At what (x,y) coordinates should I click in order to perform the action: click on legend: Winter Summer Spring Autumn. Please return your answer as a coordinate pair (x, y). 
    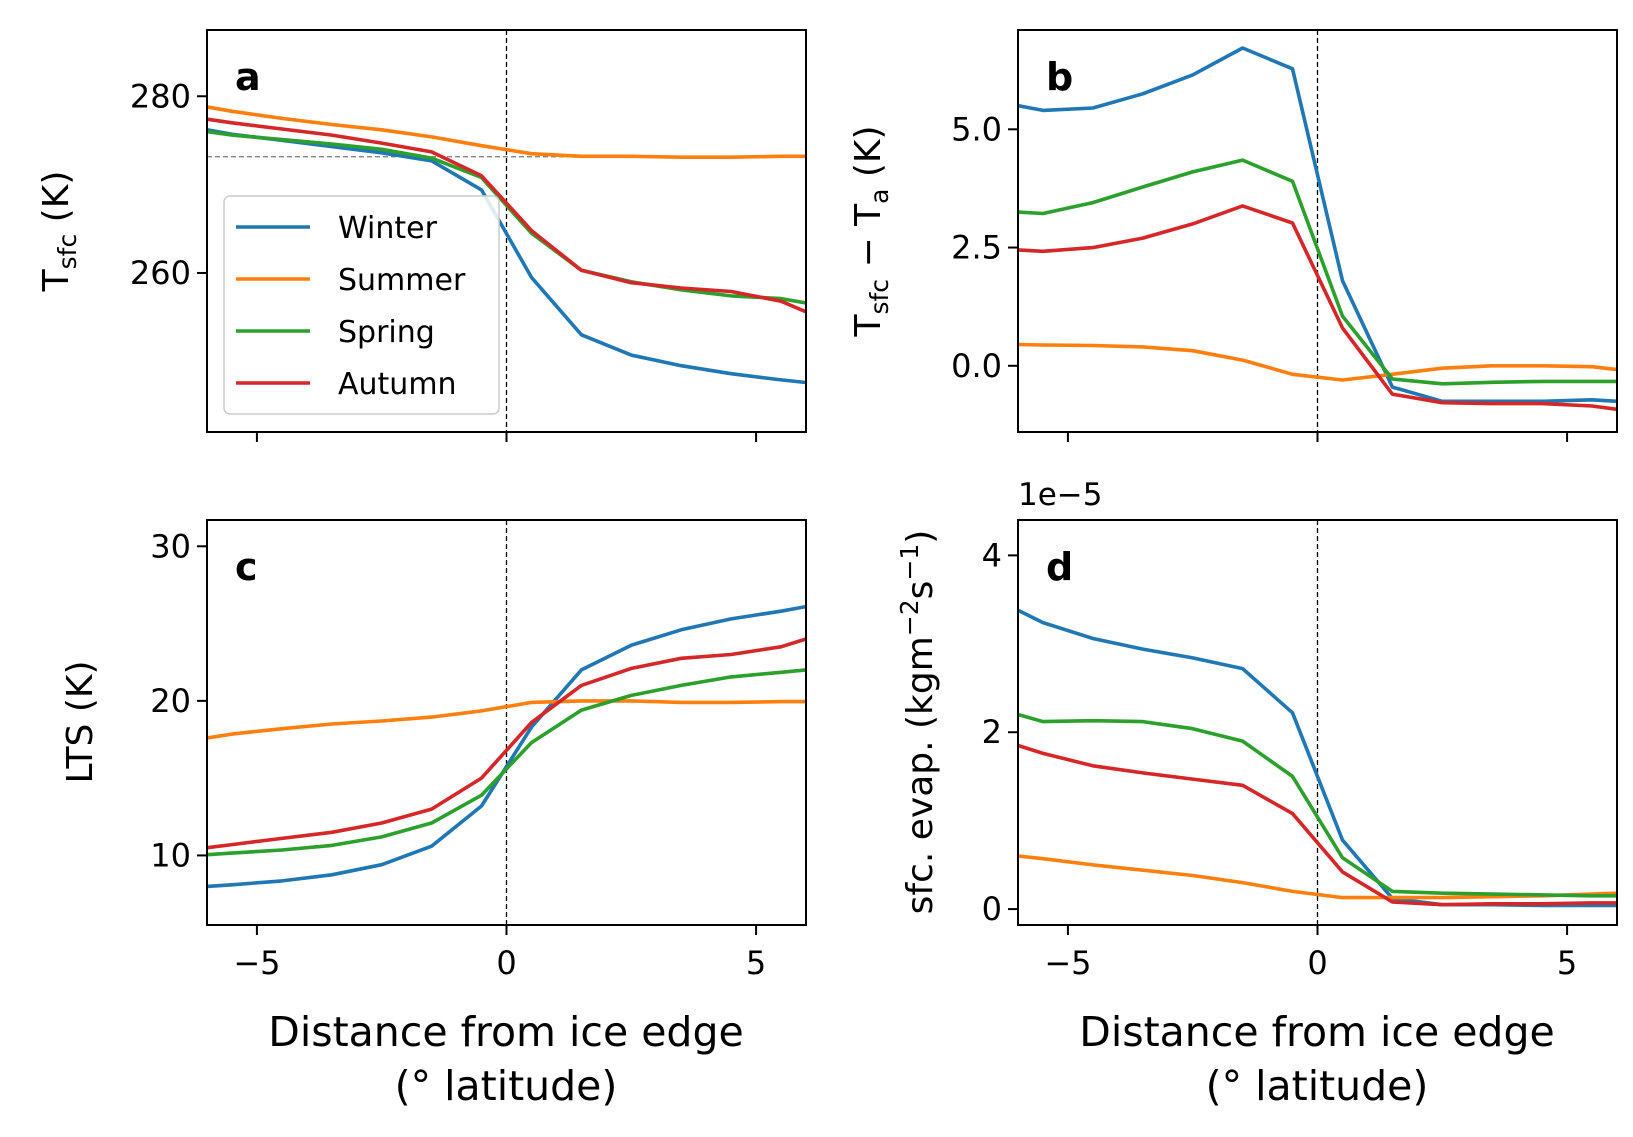
    Looking at the image, I should click on (361, 305).